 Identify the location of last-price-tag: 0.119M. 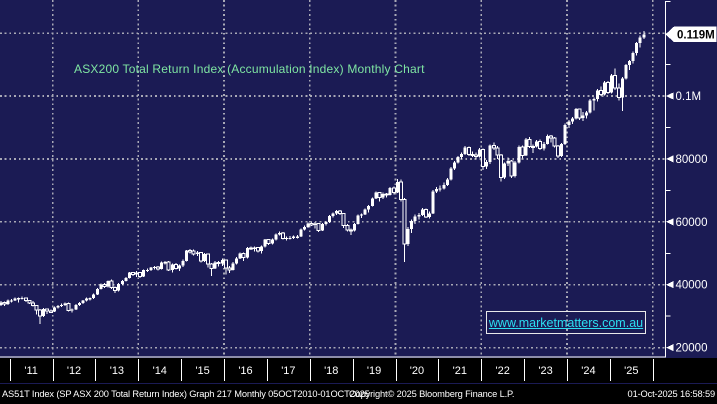
(691, 34).